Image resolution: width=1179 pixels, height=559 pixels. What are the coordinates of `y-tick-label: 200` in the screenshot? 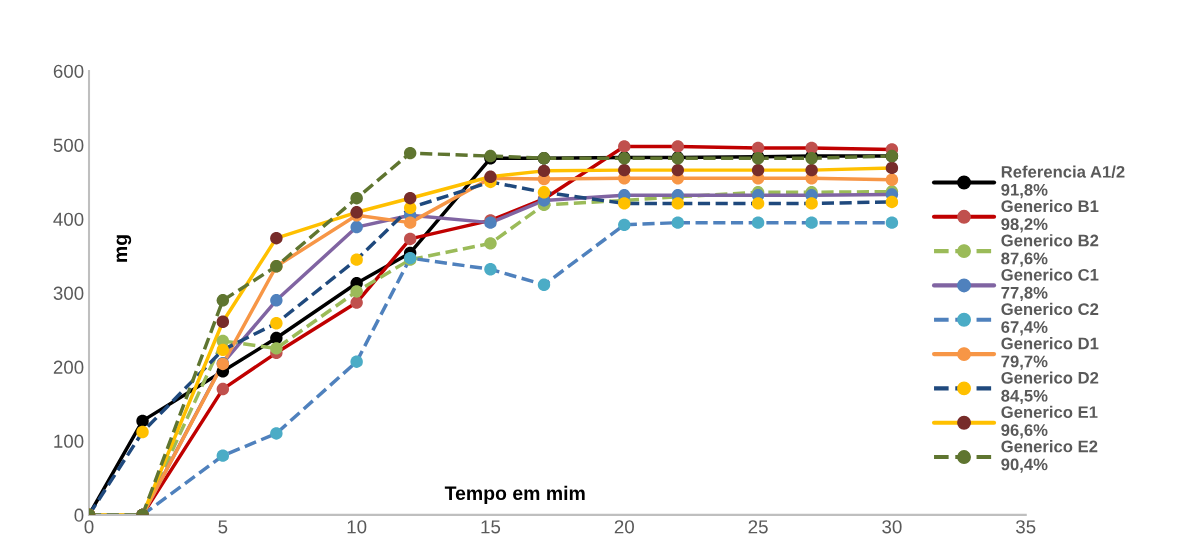 It's located at (68, 367).